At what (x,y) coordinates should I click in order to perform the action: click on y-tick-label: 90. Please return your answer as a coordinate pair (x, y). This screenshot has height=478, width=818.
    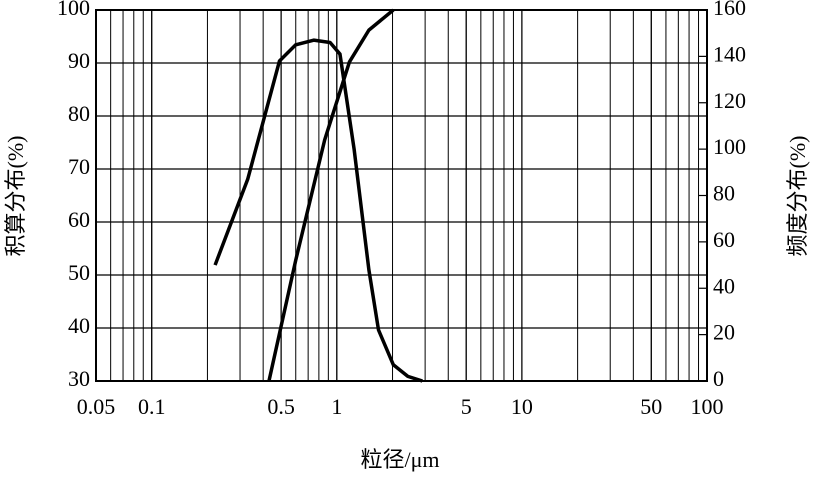
    Looking at the image, I should click on (79, 60).